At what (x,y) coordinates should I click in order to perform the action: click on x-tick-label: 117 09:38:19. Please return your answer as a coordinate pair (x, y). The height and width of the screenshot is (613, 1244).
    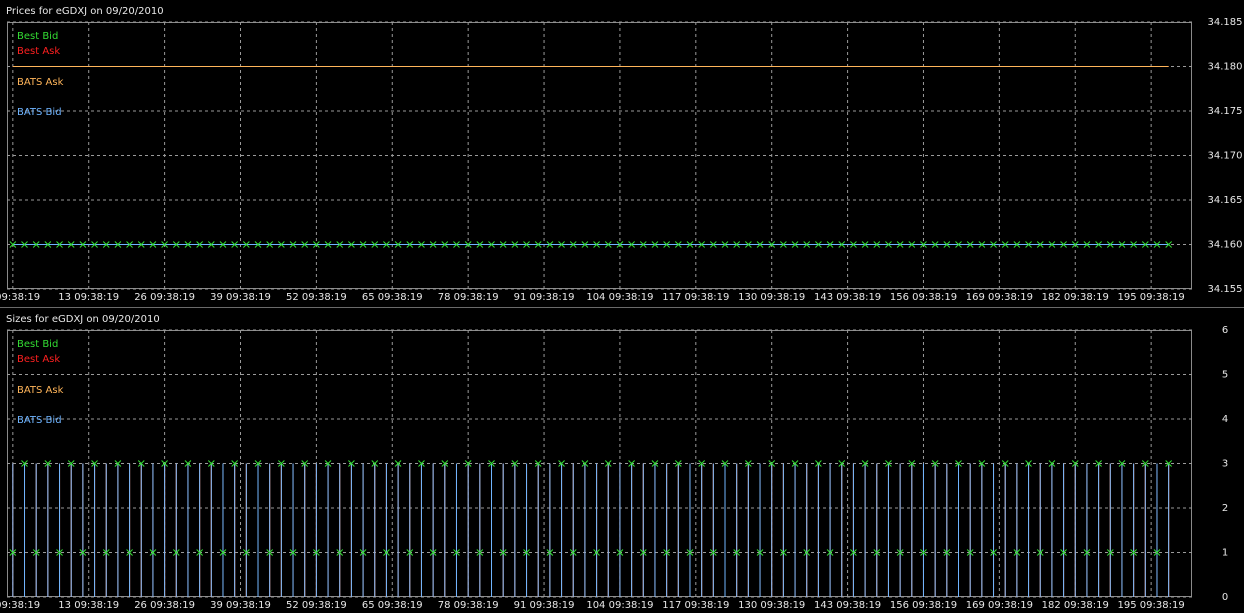
    Looking at the image, I should click on (695, 605).